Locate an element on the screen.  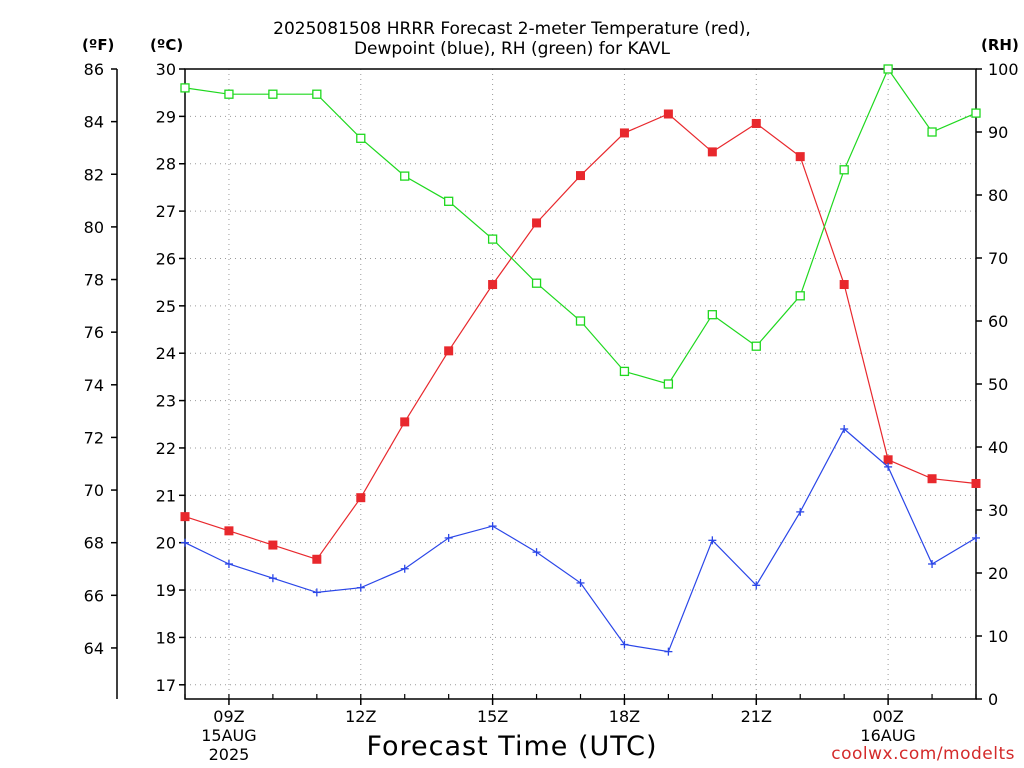
x-tick-label: 21Z is located at coordinates (756, 716).